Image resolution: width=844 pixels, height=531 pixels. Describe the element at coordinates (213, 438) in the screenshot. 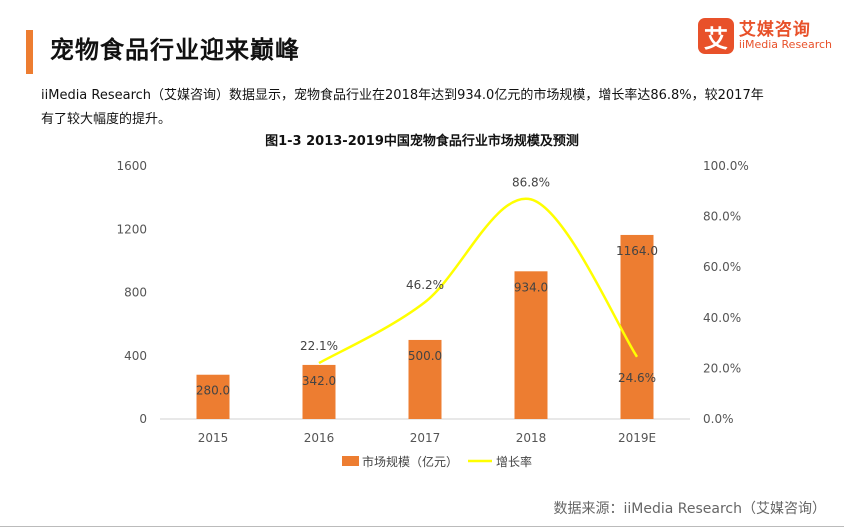

I see `x-tick-label: 2015` at that location.